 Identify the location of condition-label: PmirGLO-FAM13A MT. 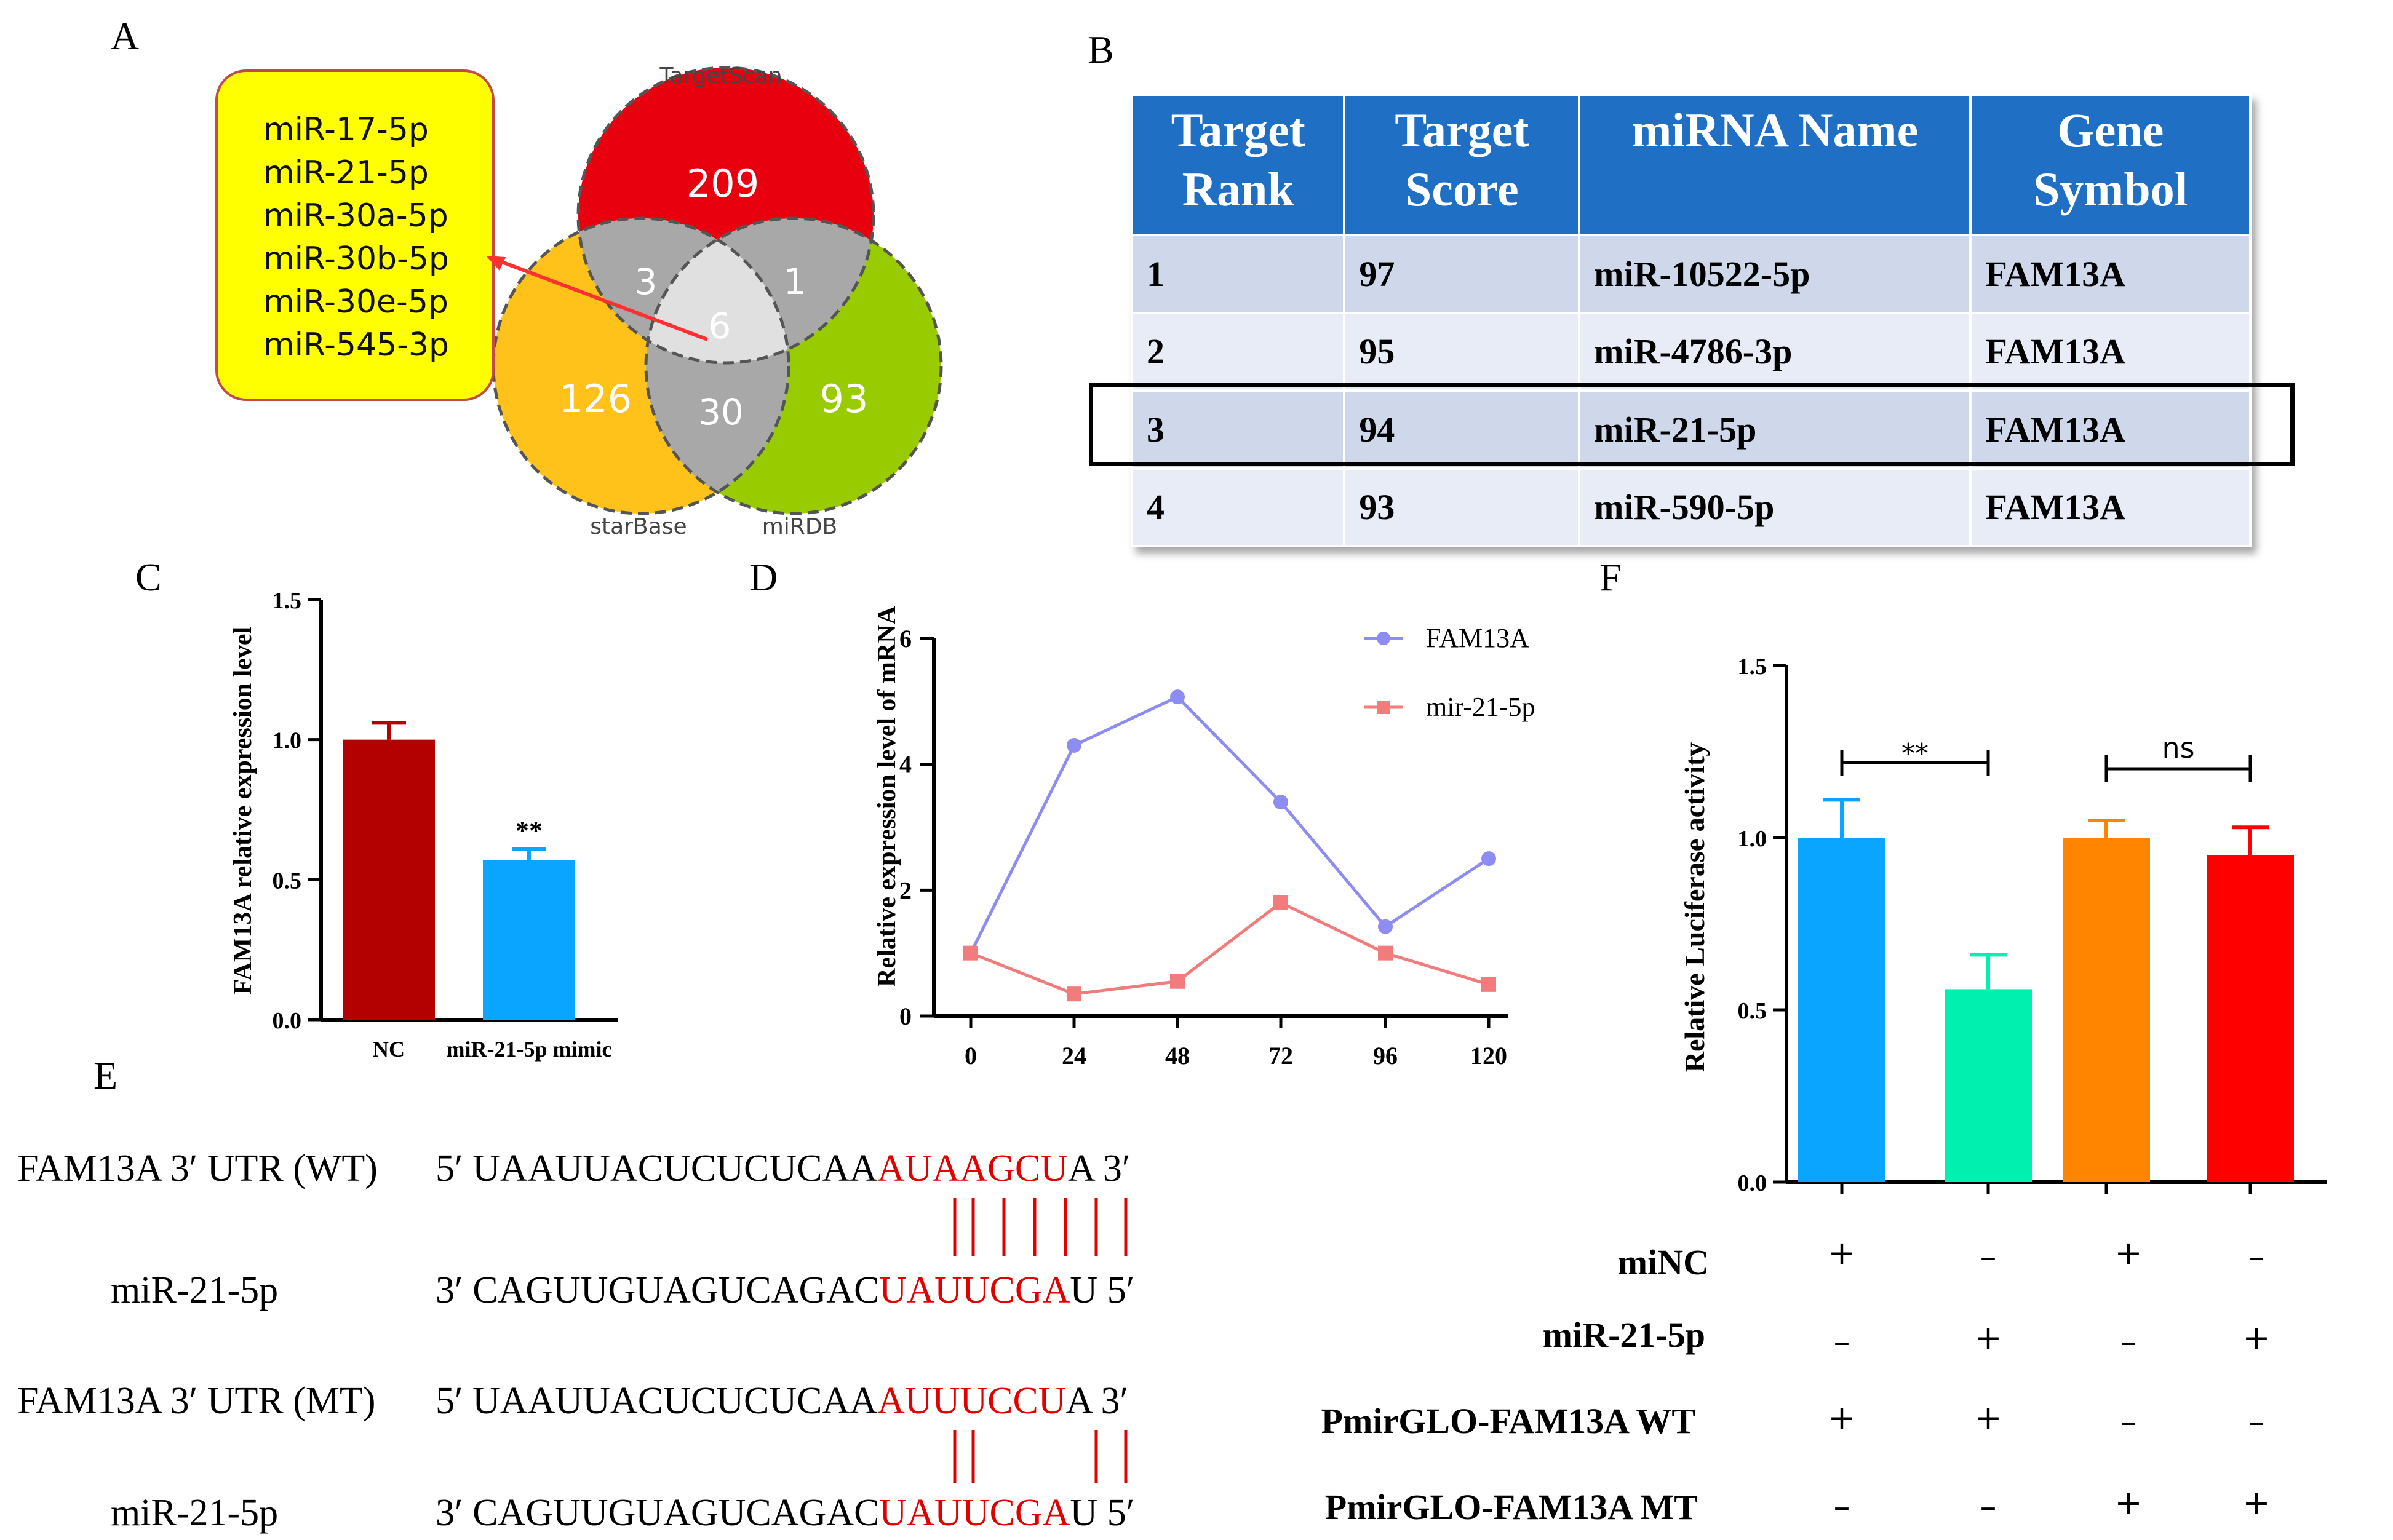
(1511, 1507).